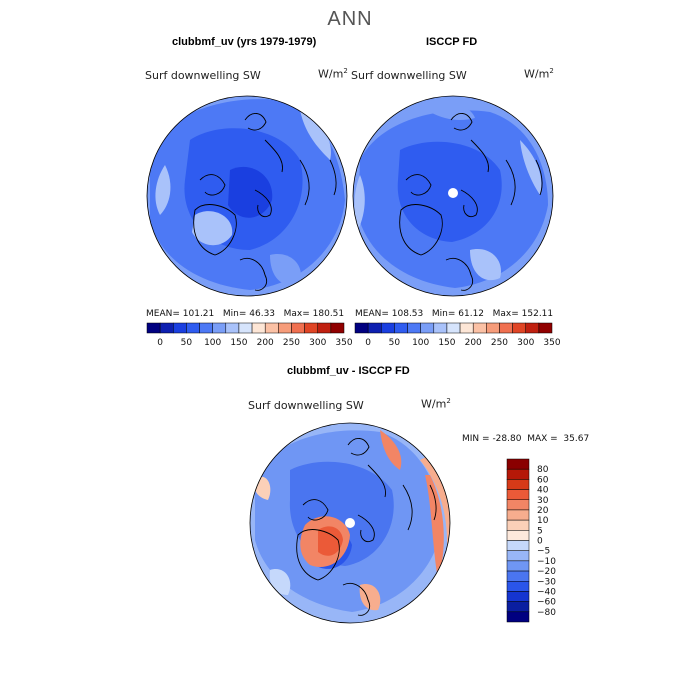 The height and width of the screenshot is (700, 700). I want to click on panel1-units: W/m2, so click(333, 74).